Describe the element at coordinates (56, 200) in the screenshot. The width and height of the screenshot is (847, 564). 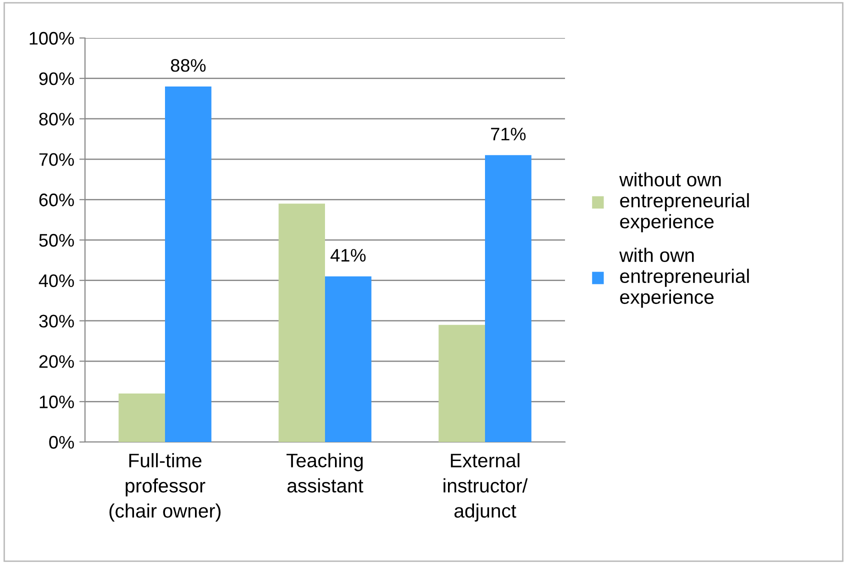
I see `y-tick-label: 60%` at that location.